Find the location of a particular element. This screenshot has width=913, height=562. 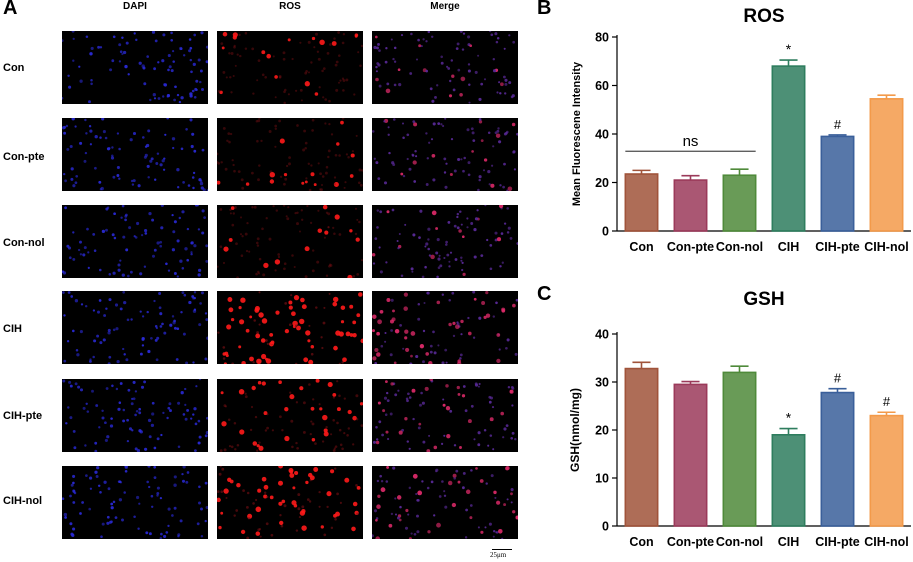

micrograph-dapi-cih-nol is located at coordinates (135, 502).